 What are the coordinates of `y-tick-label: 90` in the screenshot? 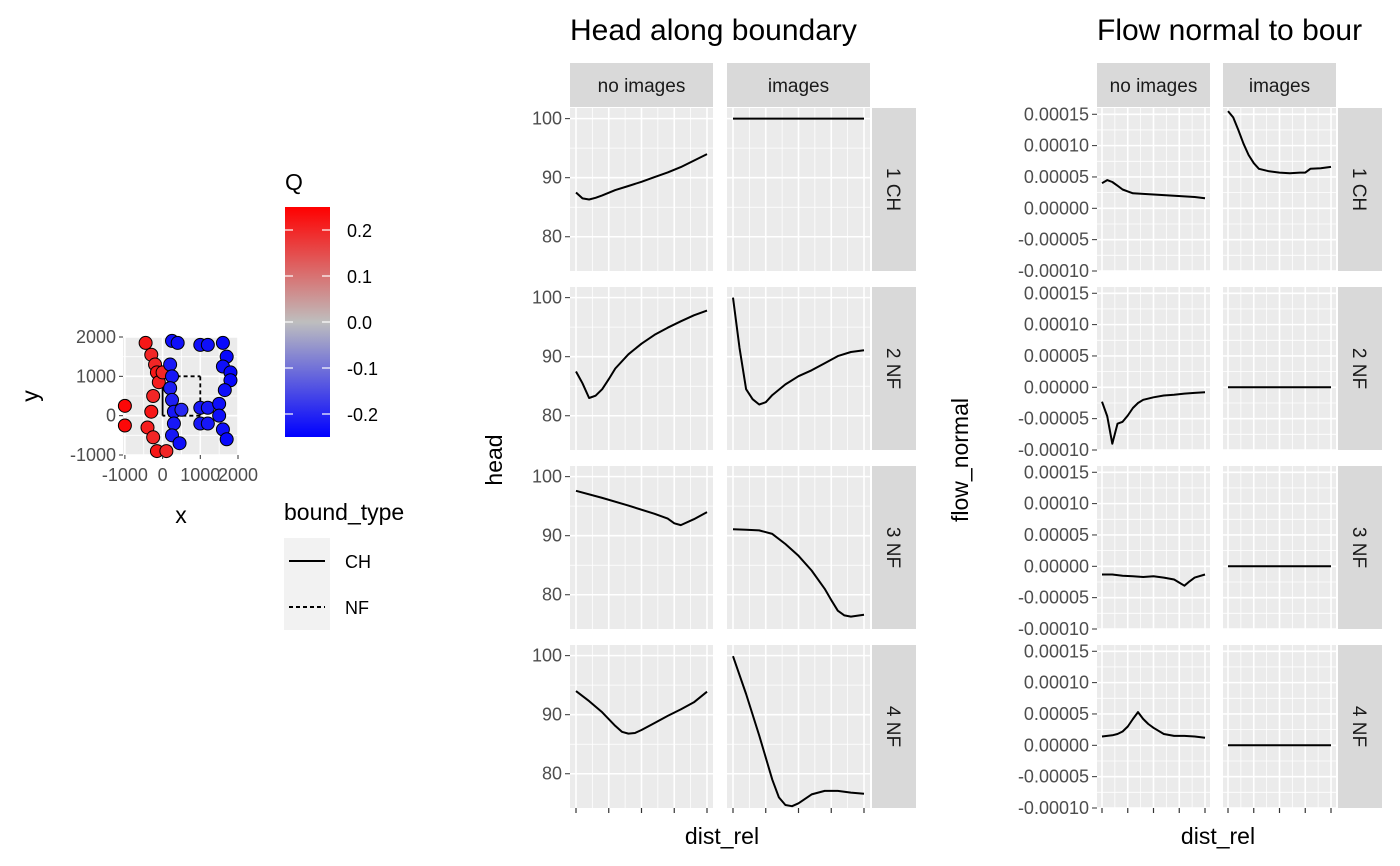 It's located at (552, 178).